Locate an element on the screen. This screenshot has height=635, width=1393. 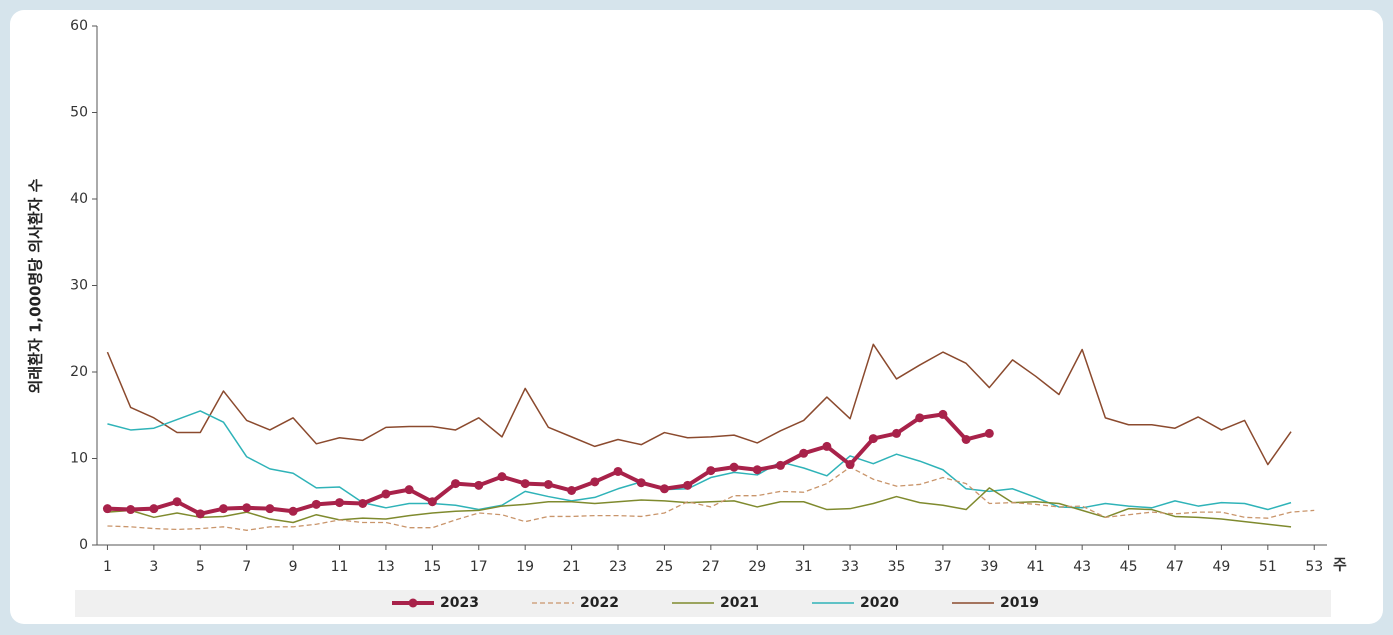
x-tick-label: 39 is located at coordinates (989, 567).